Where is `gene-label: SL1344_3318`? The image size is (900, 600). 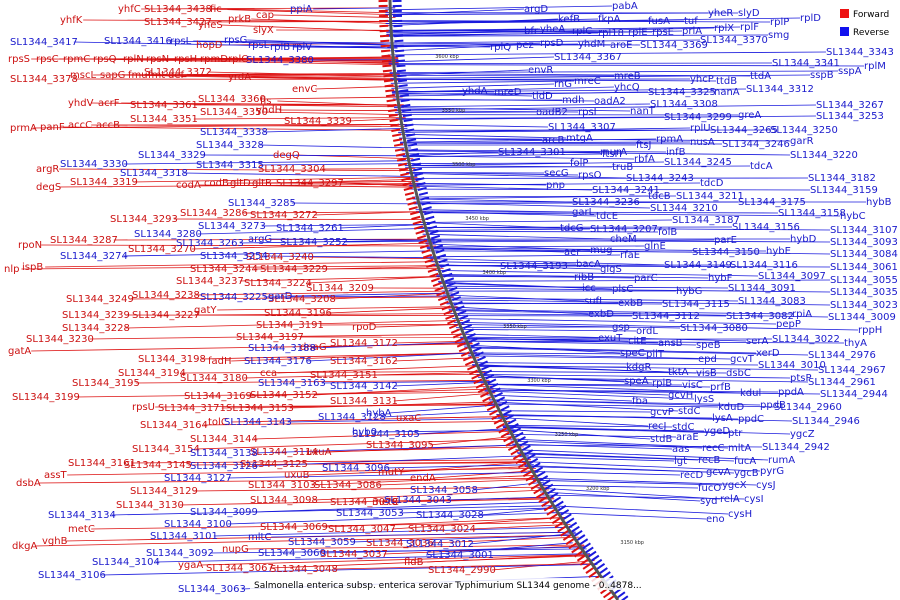
gene-label: SL1344_3318 is located at coordinates (154, 173).